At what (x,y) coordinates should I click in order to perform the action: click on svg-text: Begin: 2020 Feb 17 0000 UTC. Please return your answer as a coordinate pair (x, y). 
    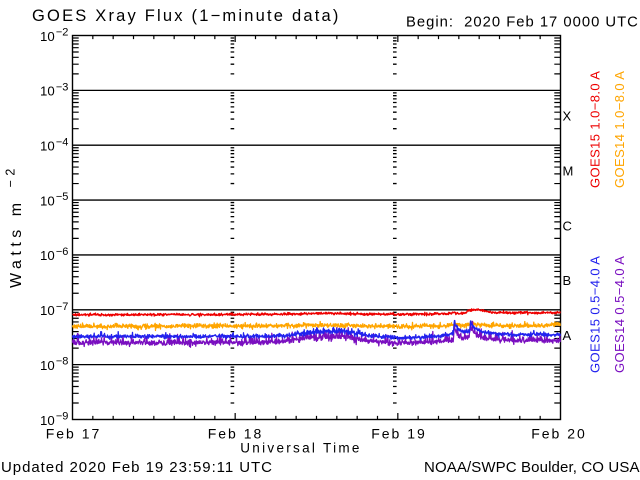
    Looking at the image, I should click on (522, 22).